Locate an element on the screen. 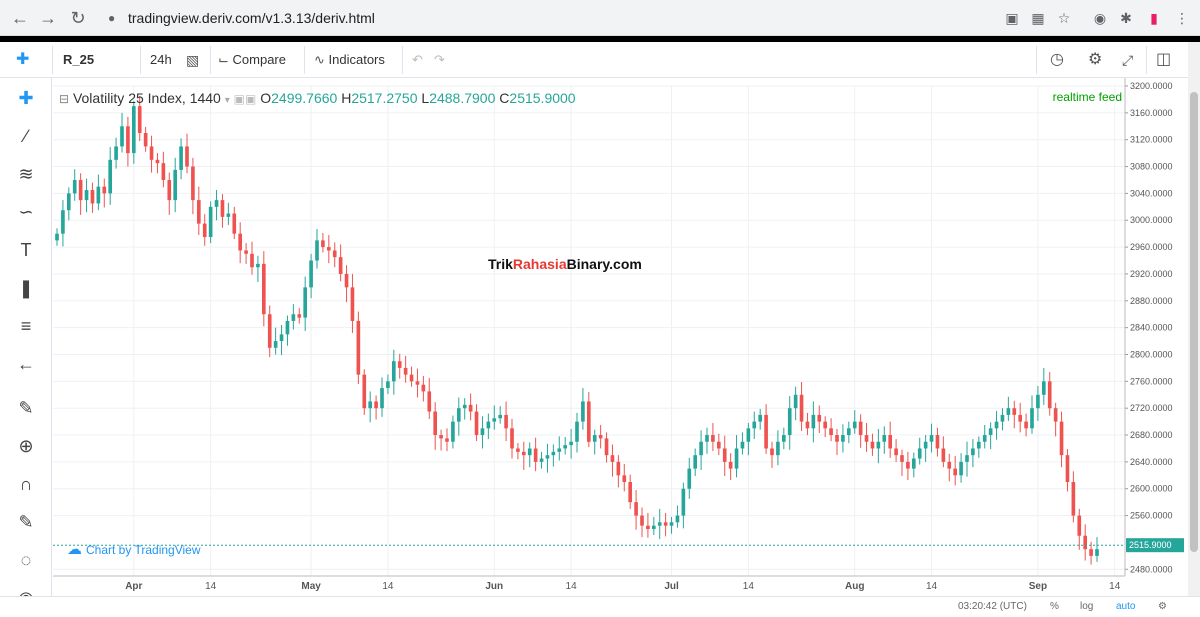 This screenshot has height=617, width=1200. indicators-button: ∿ Indicators is located at coordinates (349, 60).